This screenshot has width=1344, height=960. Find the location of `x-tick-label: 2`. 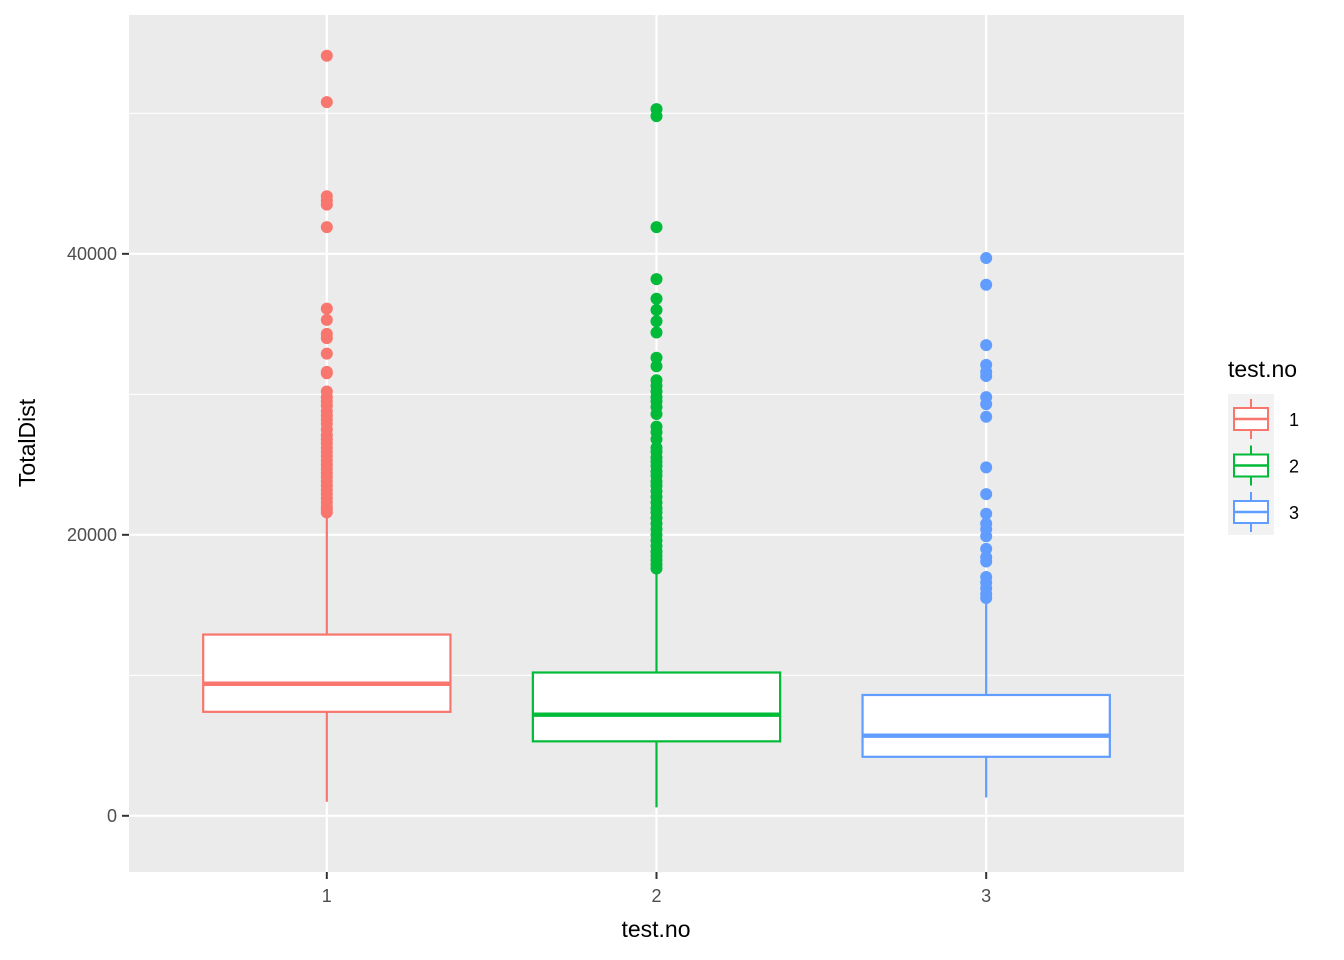

x-tick-label: 2 is located at coordinates (656, 896).